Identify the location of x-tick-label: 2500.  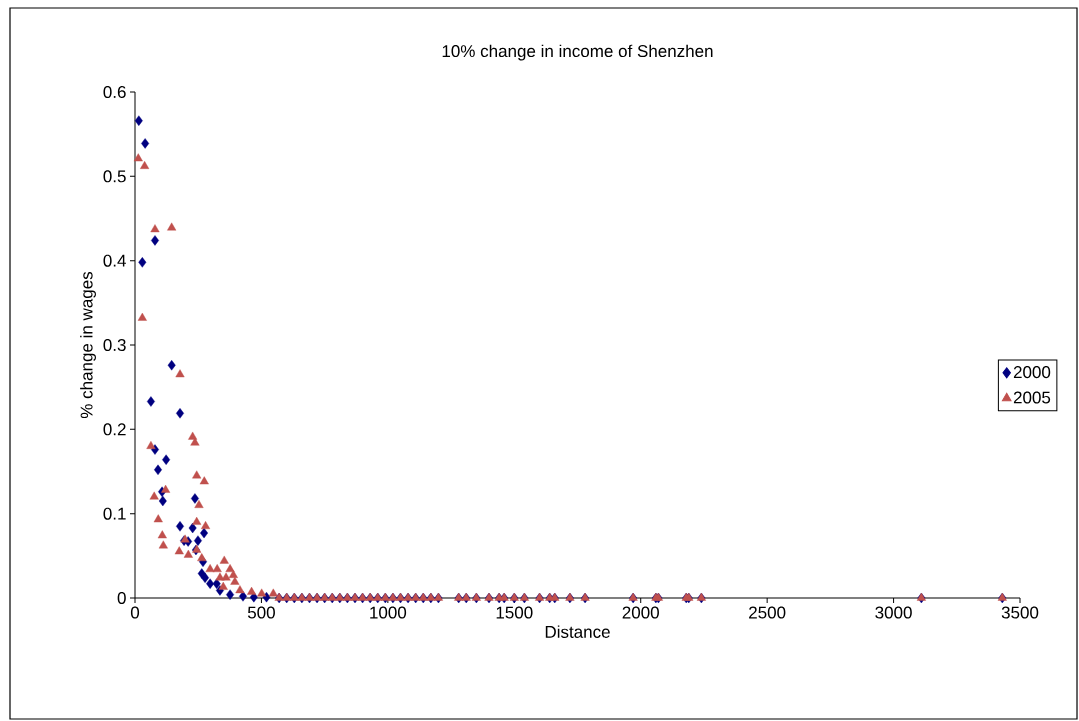
(767, 612).